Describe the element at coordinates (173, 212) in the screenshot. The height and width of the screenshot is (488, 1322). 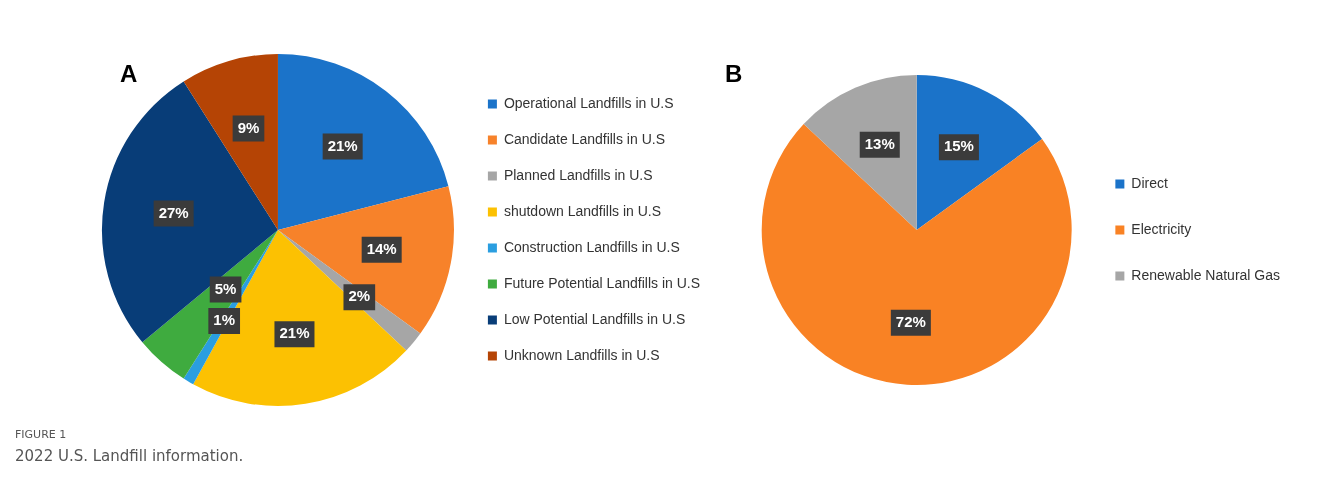
I see `data-label: 27%` at that location.